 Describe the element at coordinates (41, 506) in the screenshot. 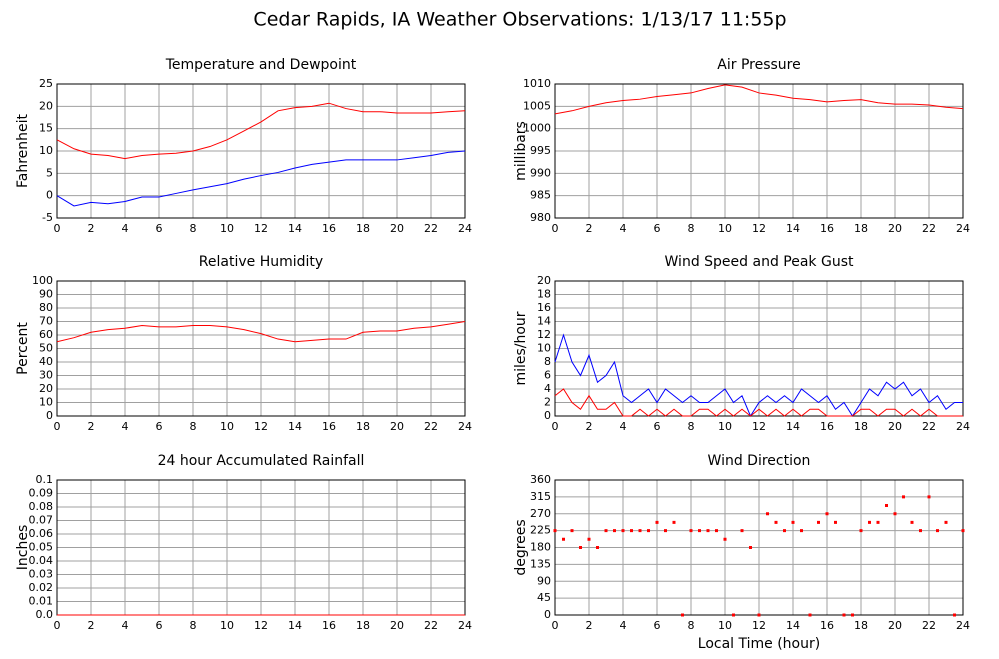

I see `y-tick-label: 0.08` at that location.